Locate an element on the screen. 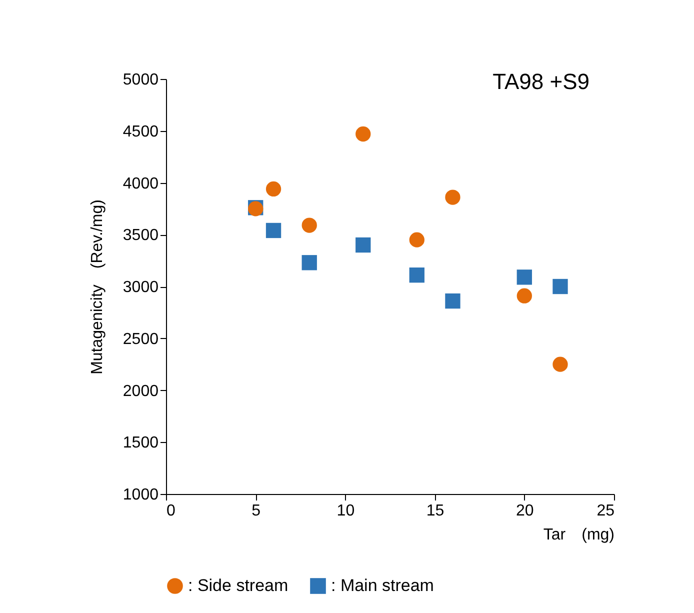 This screenshot has height=613, width=694. y-tick-label: 1000 is located at coordinates (140, 495).